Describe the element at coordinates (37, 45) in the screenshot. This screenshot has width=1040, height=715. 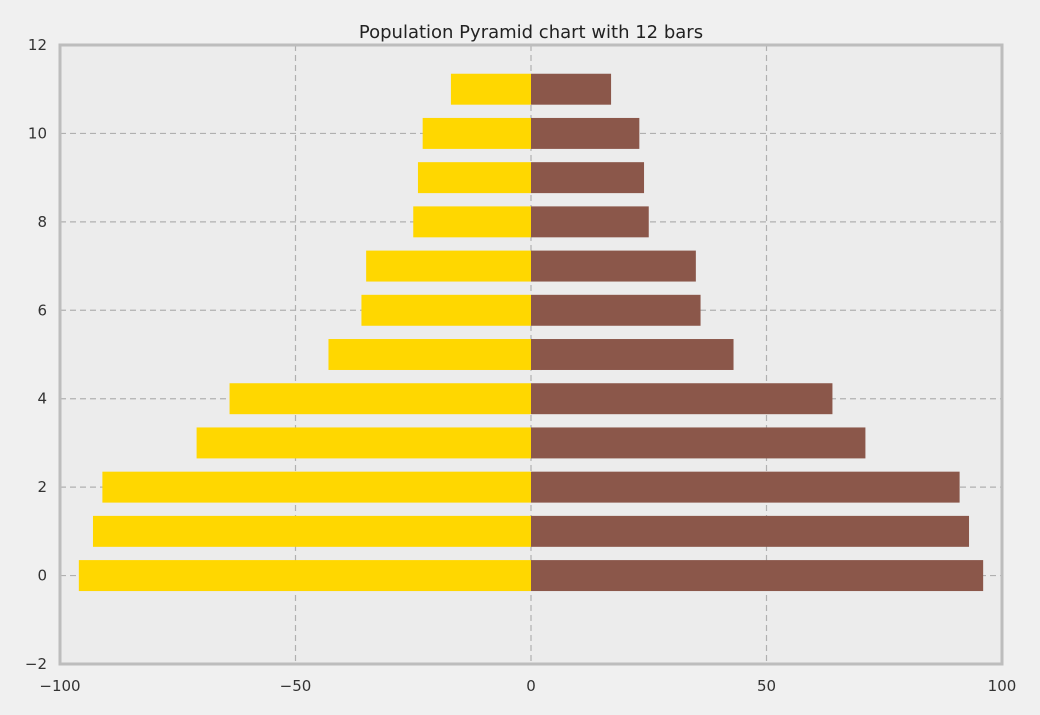
I see `y-tick-label: 12` at that location.